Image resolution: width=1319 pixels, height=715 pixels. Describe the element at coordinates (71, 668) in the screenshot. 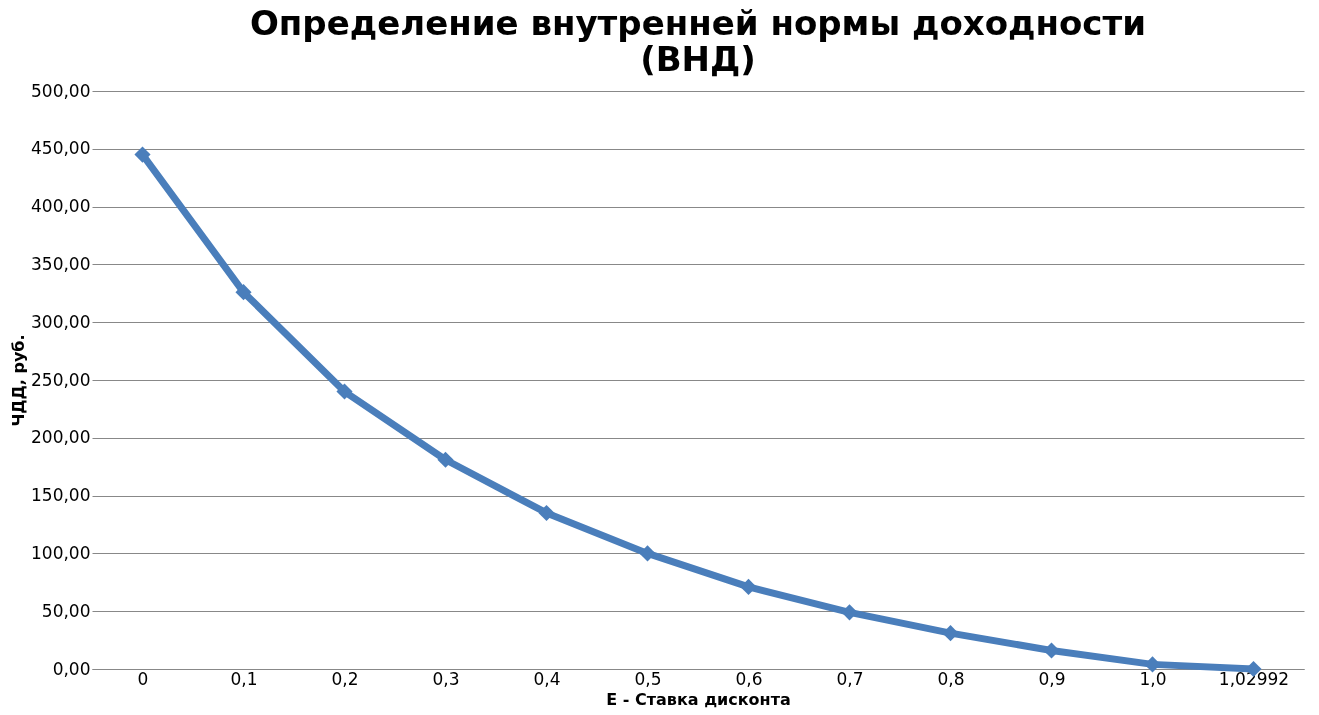

I see `y-tick-label: 0,00` at that location.